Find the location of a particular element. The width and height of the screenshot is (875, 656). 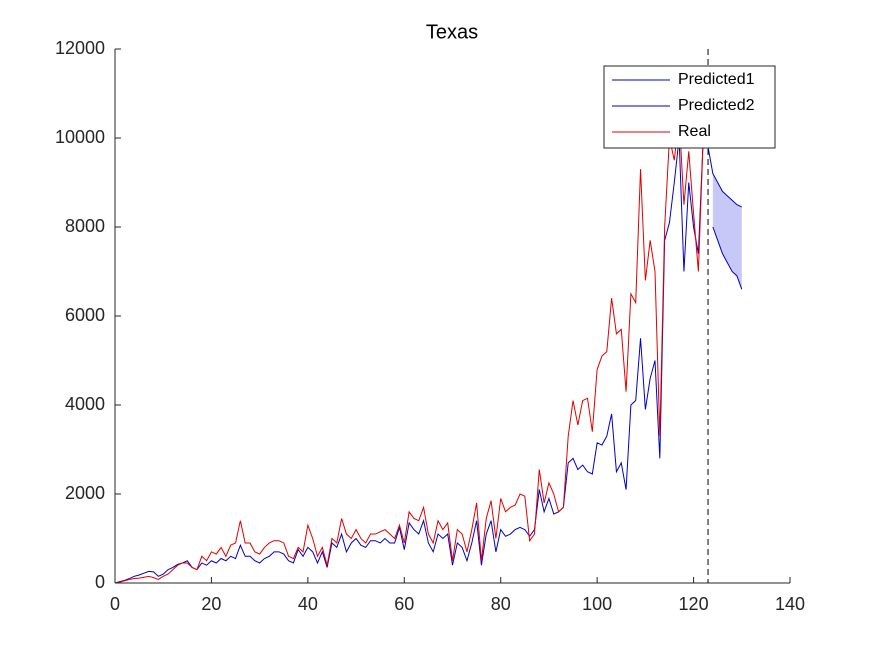

x-tick-label: 60 is located at coordinates (404, 604).